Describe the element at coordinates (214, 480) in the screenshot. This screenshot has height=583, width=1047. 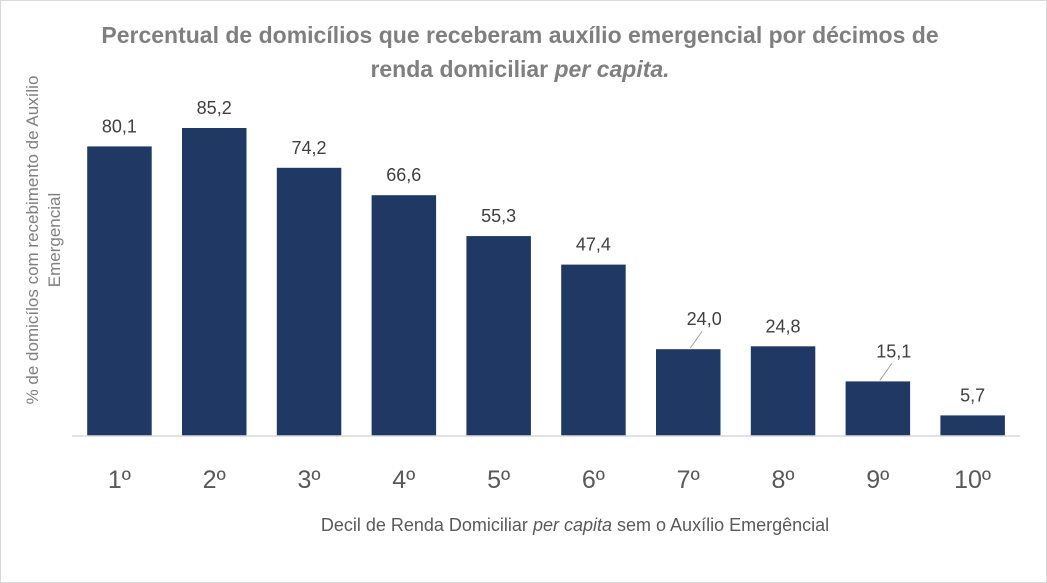
I see `x-tick-2: 2º` at that location.